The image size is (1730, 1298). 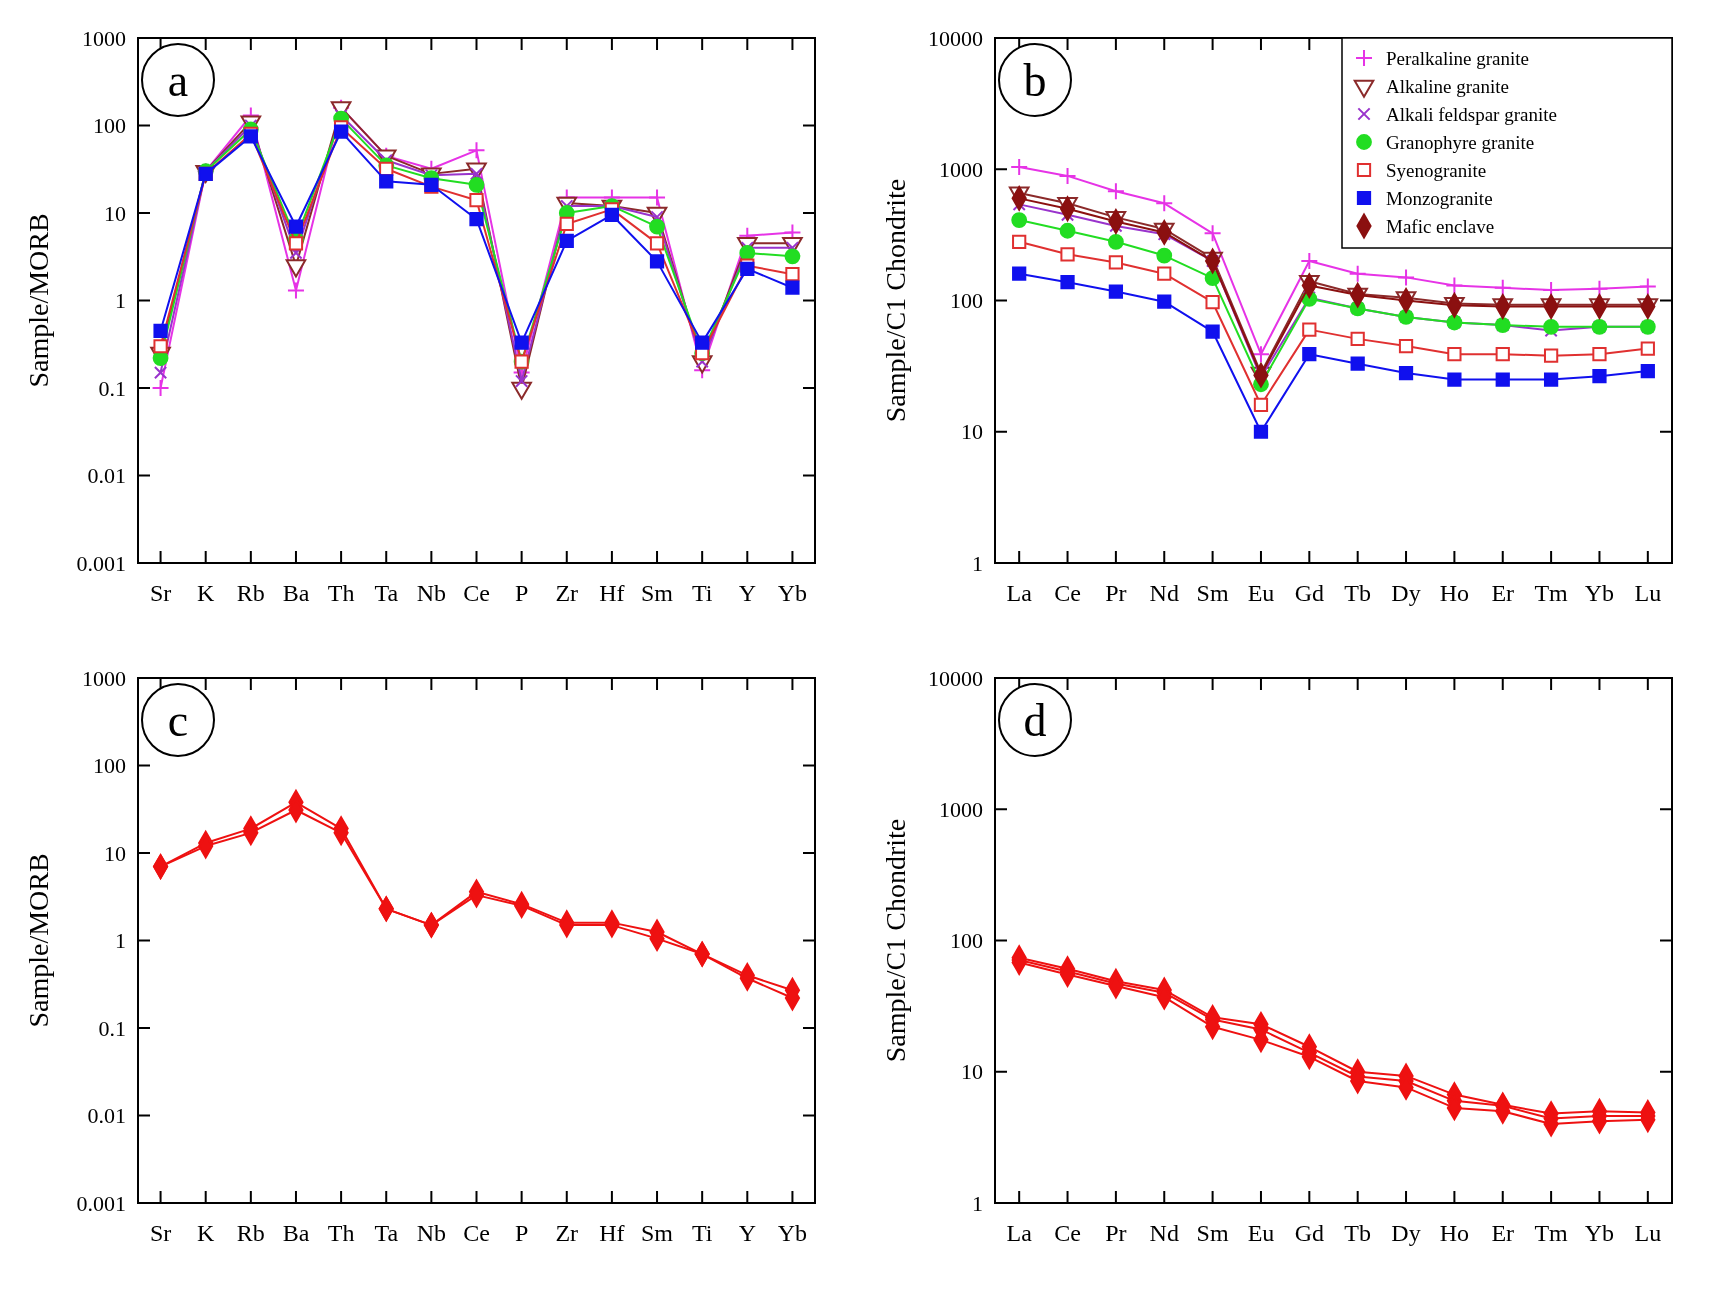 What do you see at coordinates (1447, 86) in the screenshot?
I see `legend-label: Alkaline granite` at bounding box center [1447, 86].